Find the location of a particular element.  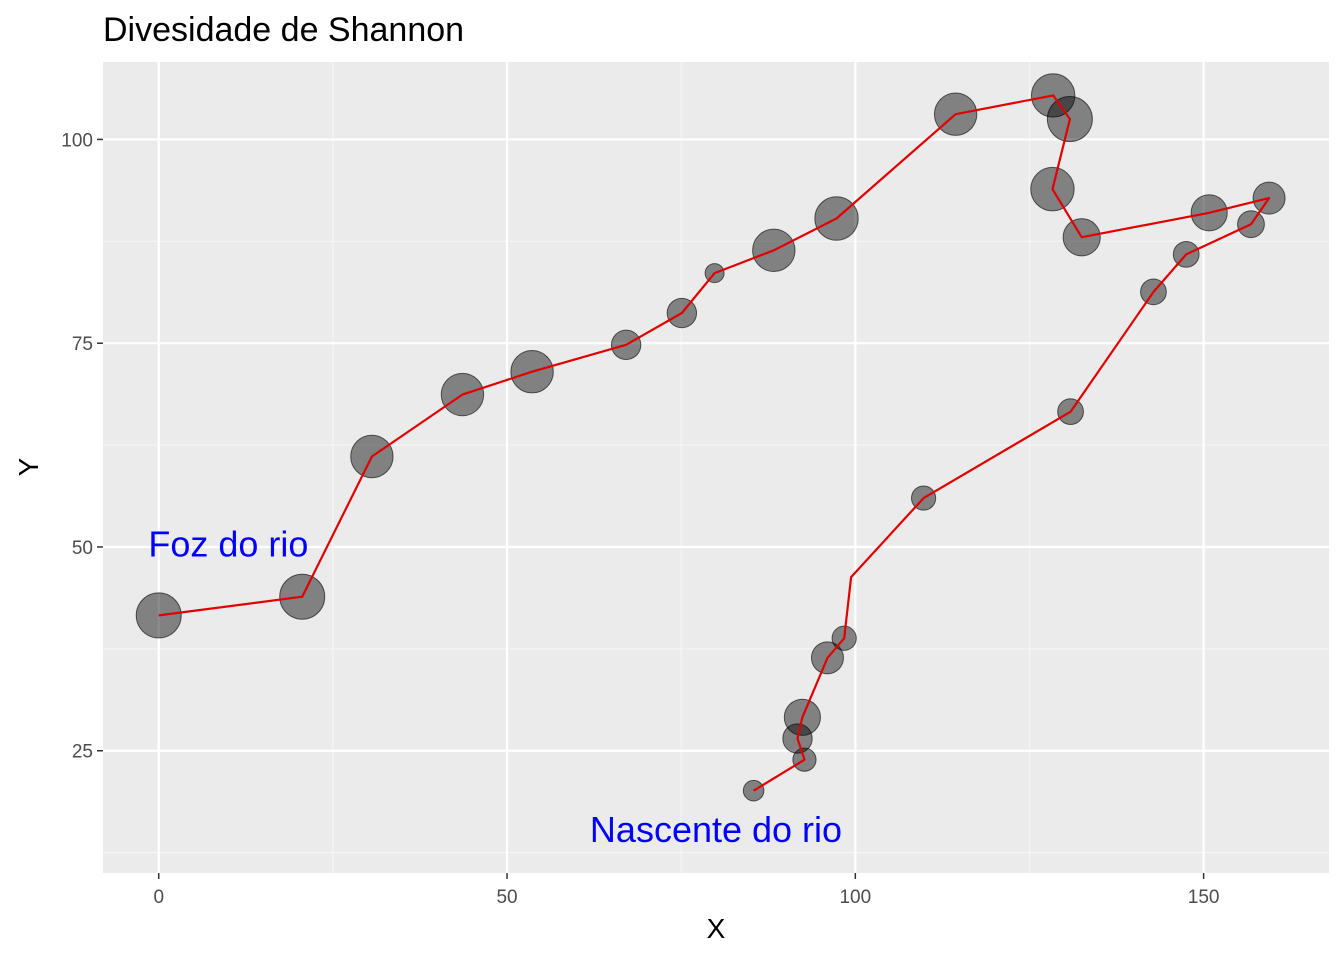

x-axis-title: X is located at coordinates (716, 928).